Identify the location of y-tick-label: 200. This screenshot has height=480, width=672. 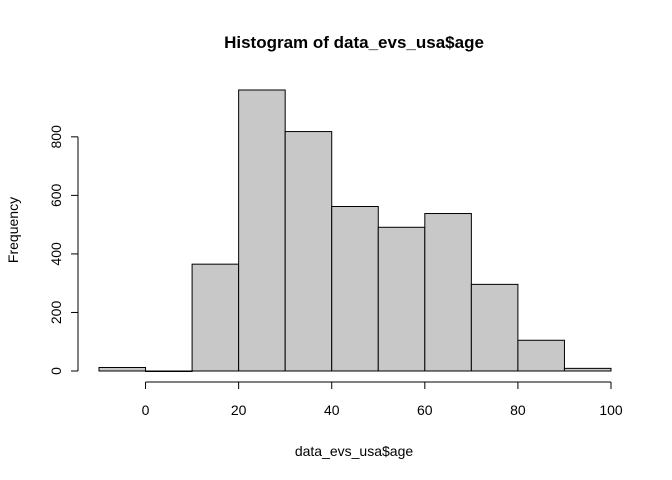
(56, 313).